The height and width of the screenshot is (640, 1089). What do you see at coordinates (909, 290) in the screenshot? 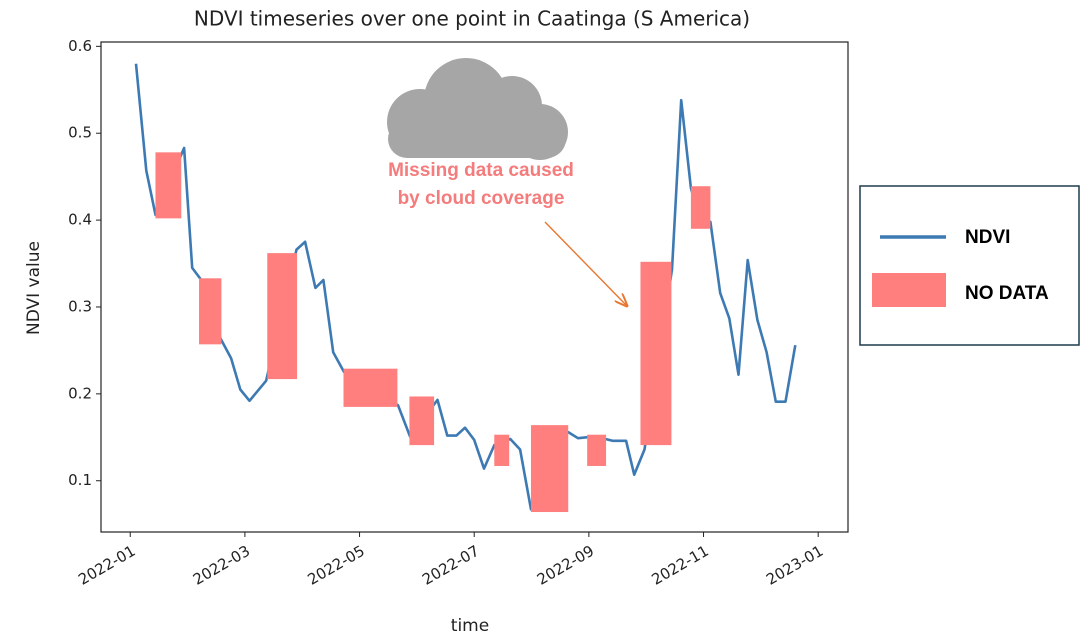
I see `legend-box-swatch` at bounding box center [909, 290].